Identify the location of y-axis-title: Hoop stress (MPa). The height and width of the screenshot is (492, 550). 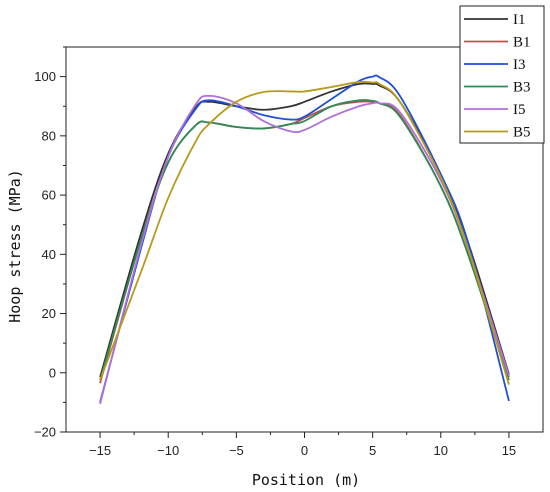
(15, 246).